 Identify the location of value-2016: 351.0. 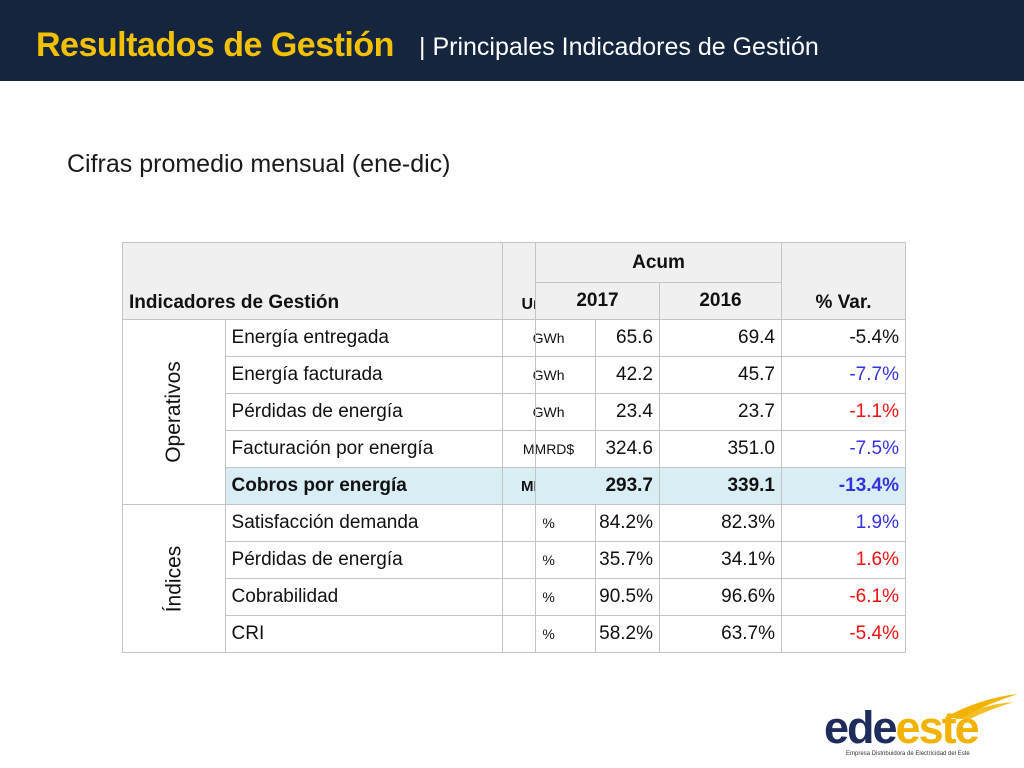
(720, 449).